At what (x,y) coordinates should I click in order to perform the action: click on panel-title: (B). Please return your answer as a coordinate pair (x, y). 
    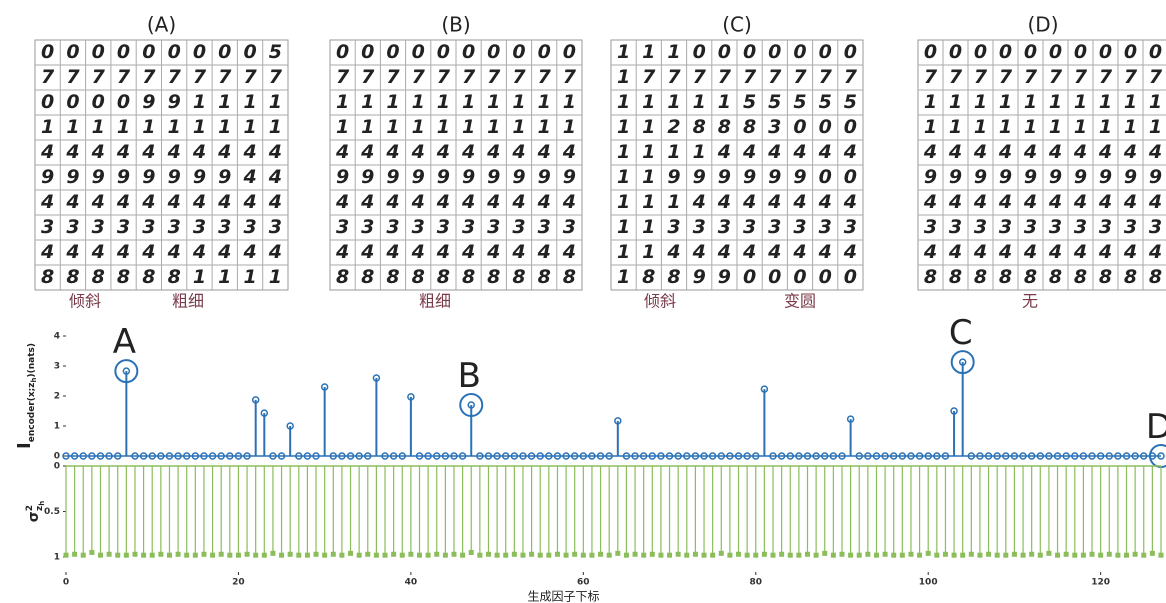
    Looking at the image, I should click on (455, 25).